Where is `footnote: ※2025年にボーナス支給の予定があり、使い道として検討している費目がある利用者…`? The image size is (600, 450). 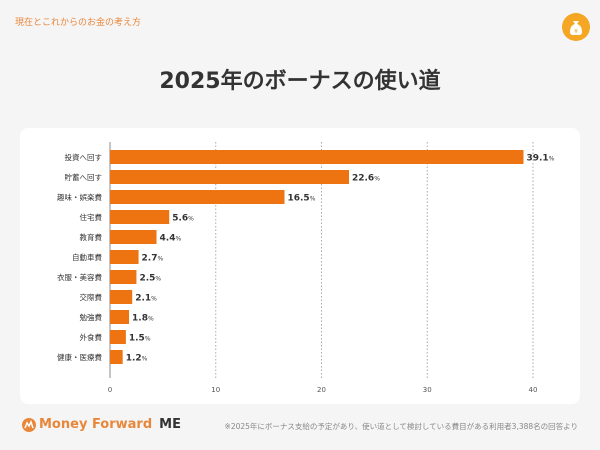
footnote: ※2025年にボーナス支給の予定があり、使い道として検討している費目がある利用者… is located at coordinates (401, 426).